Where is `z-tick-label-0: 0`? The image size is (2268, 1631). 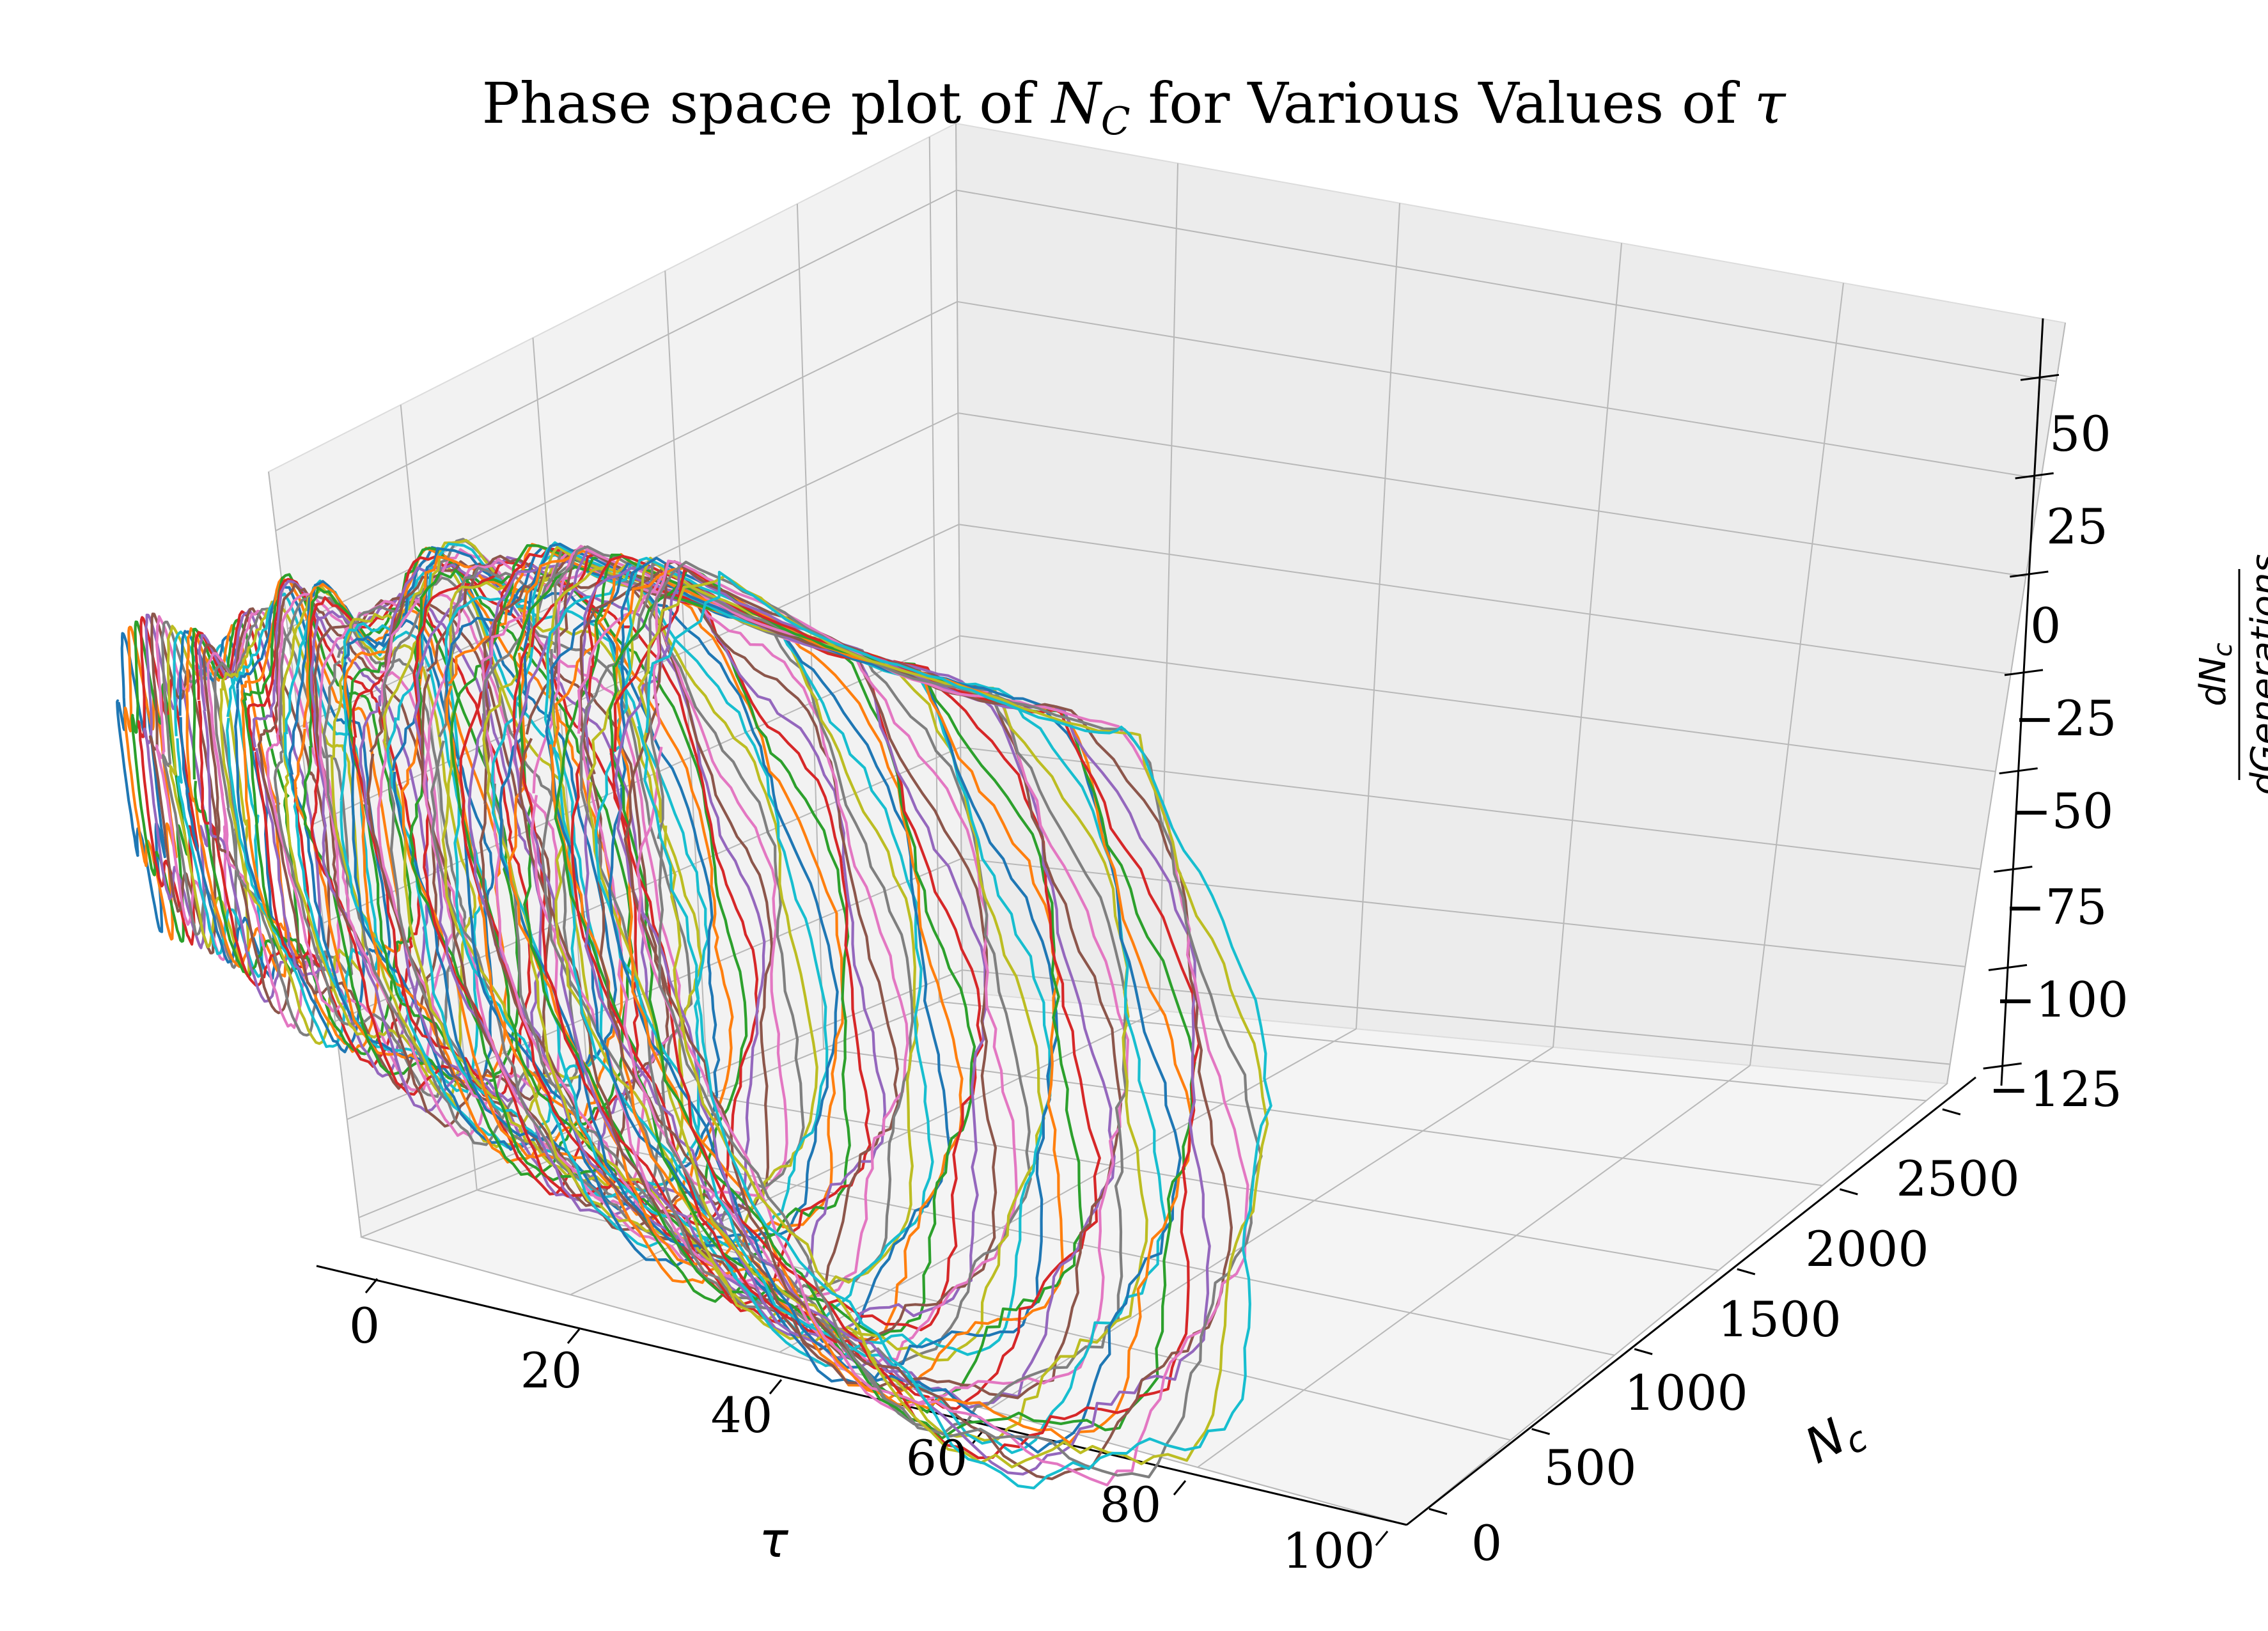 z-tick-label-0: 0 is located at coordinates (2045, 625).